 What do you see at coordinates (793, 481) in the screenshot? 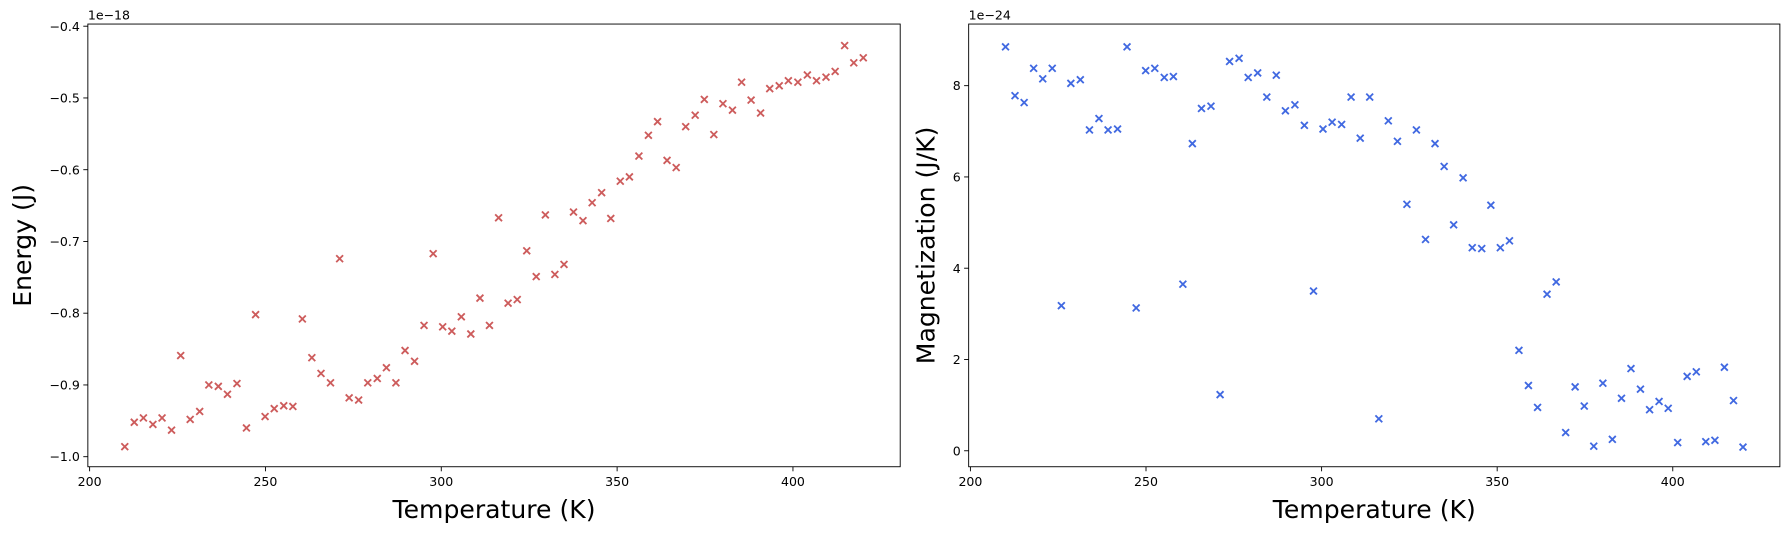
I see `x-tick-label: 400` at bounding box center [793, 481].